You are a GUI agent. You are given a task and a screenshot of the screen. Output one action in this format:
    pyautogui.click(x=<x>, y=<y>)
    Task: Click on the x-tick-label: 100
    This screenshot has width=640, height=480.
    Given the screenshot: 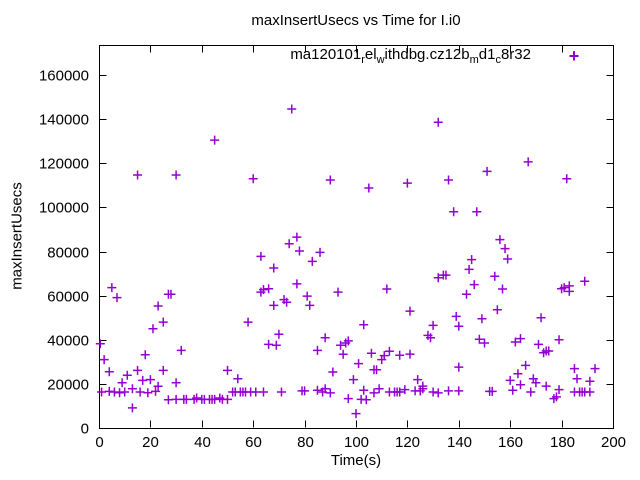 What is the action you would take?
    pyautogui.click(x=356, y=442)
    